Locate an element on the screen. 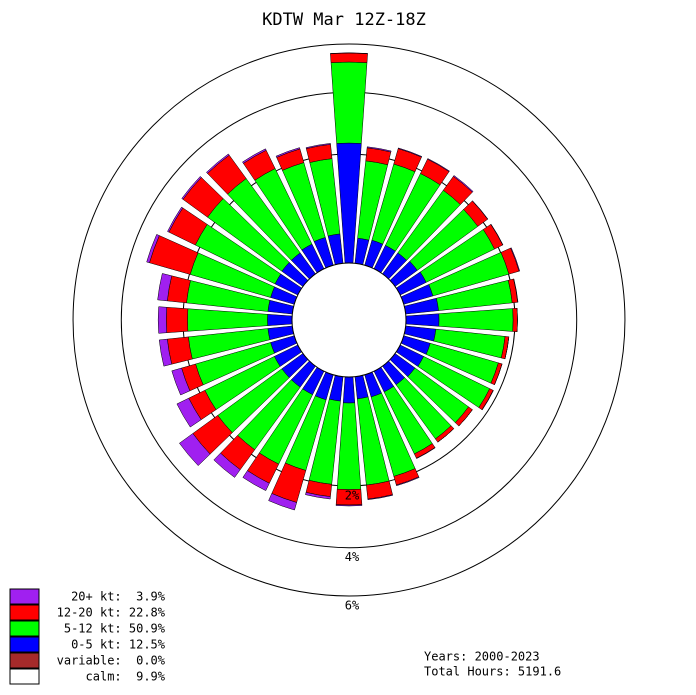  legend-label: variable: 0.0% is located at coordinates (111, 661).